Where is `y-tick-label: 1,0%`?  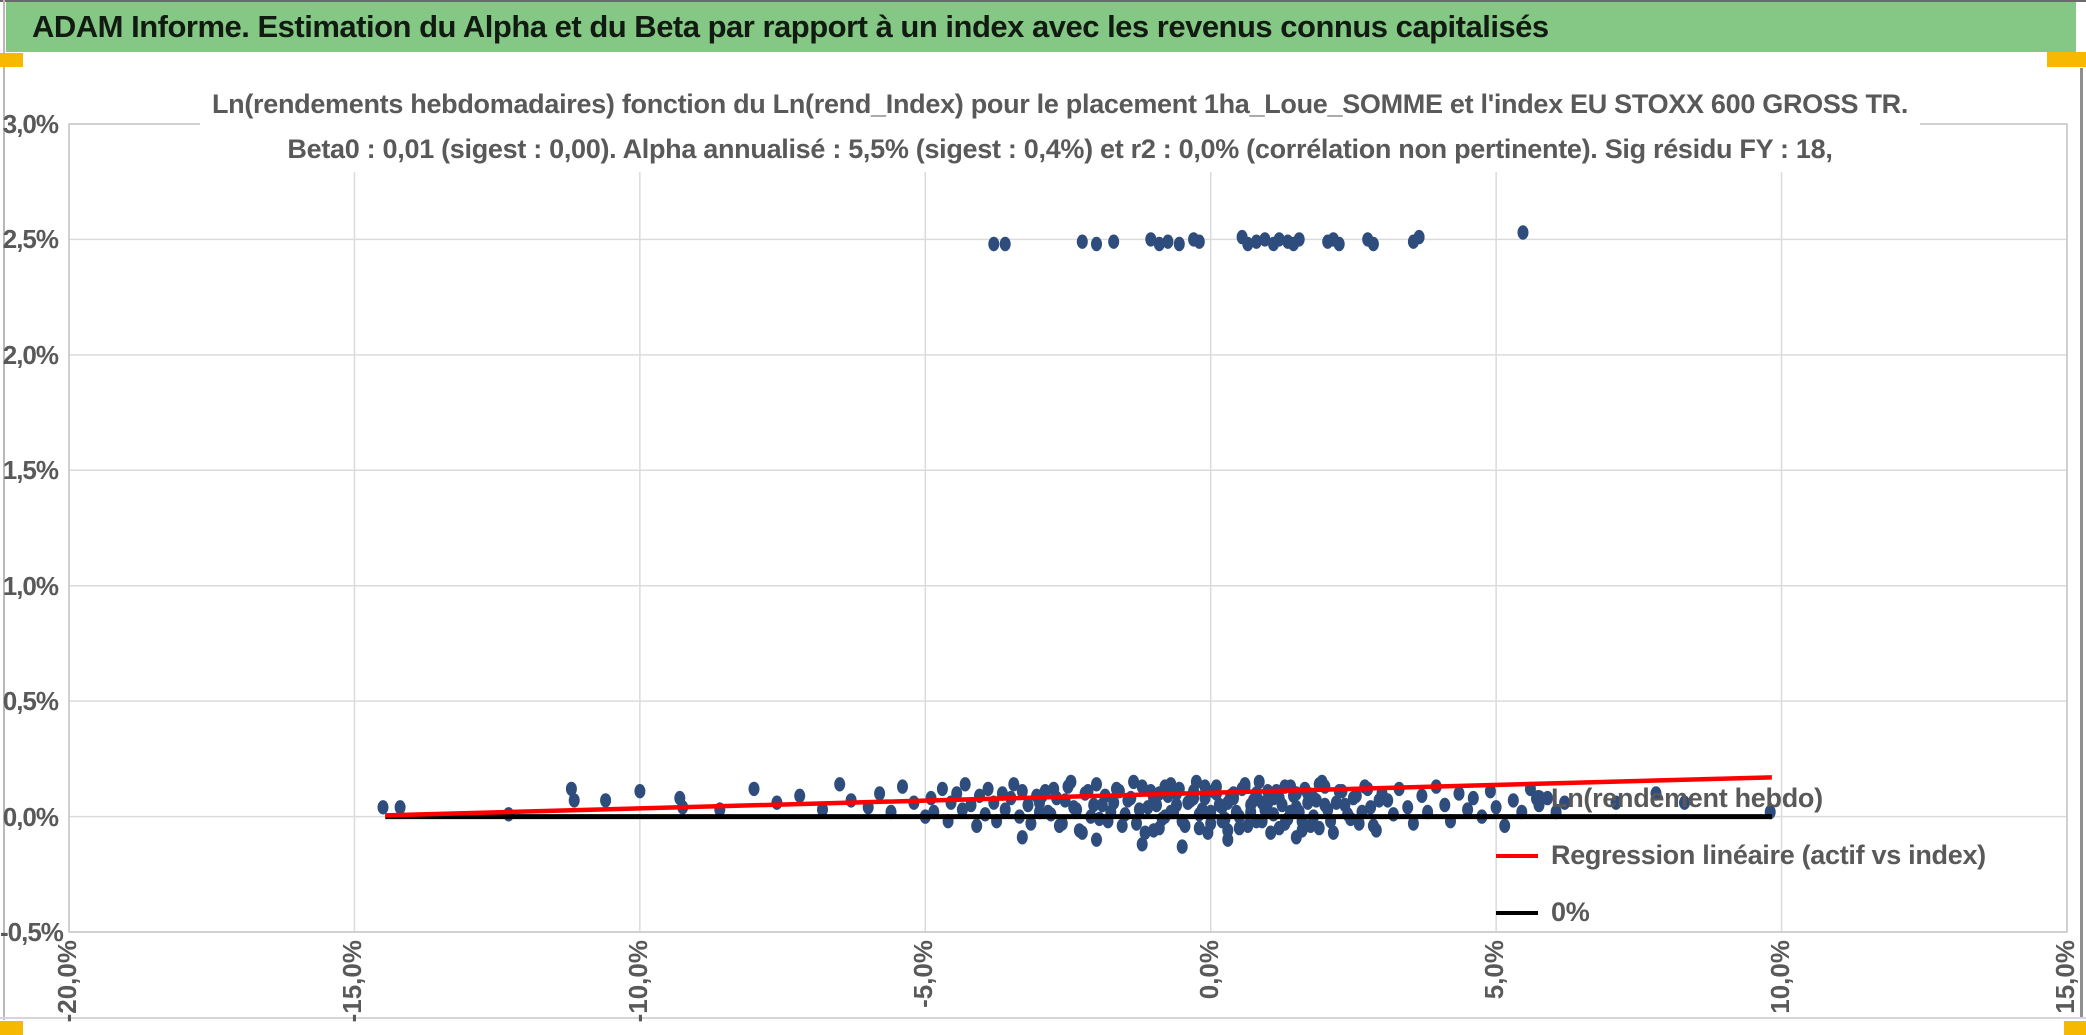
y-tick-label: 1,0% is located at coordinates (30, 585).